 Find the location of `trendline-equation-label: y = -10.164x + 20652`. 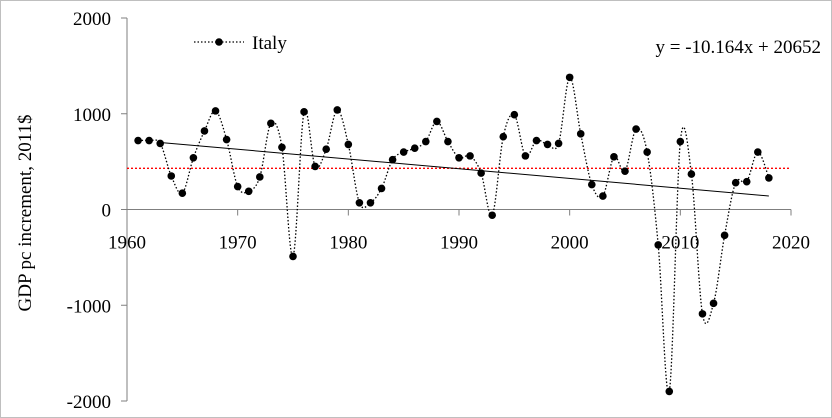

trendline-equation-label: y = -10.164x + 20652 is located at coordinates (738, 47).